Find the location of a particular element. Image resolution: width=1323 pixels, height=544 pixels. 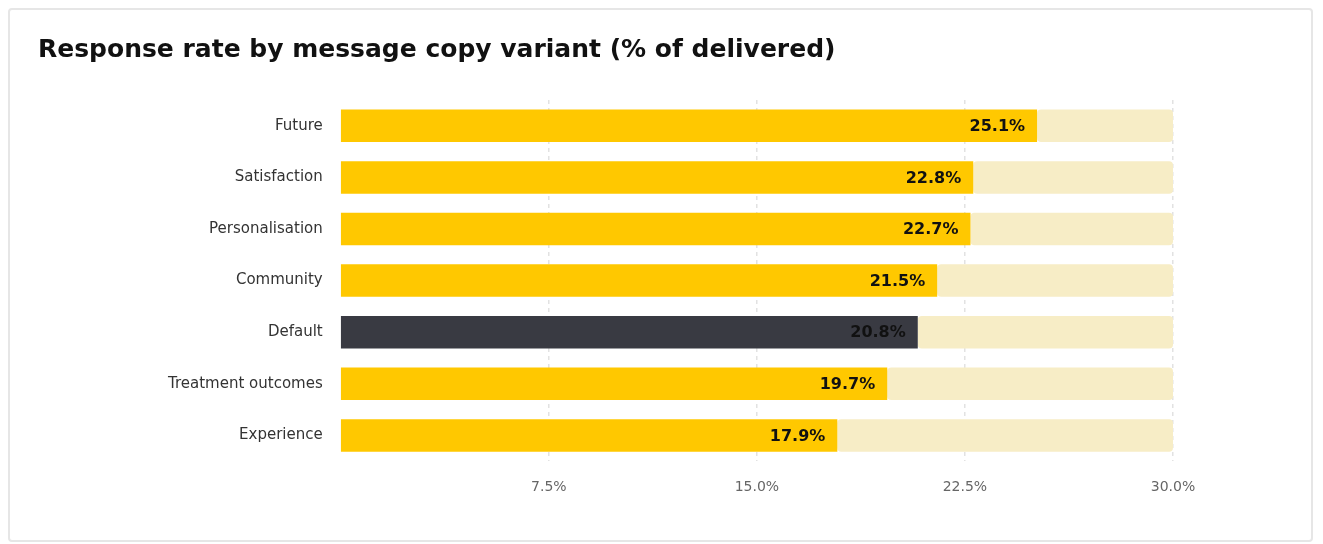

y-tick-label: Experience is located at coordinates (281, 434).